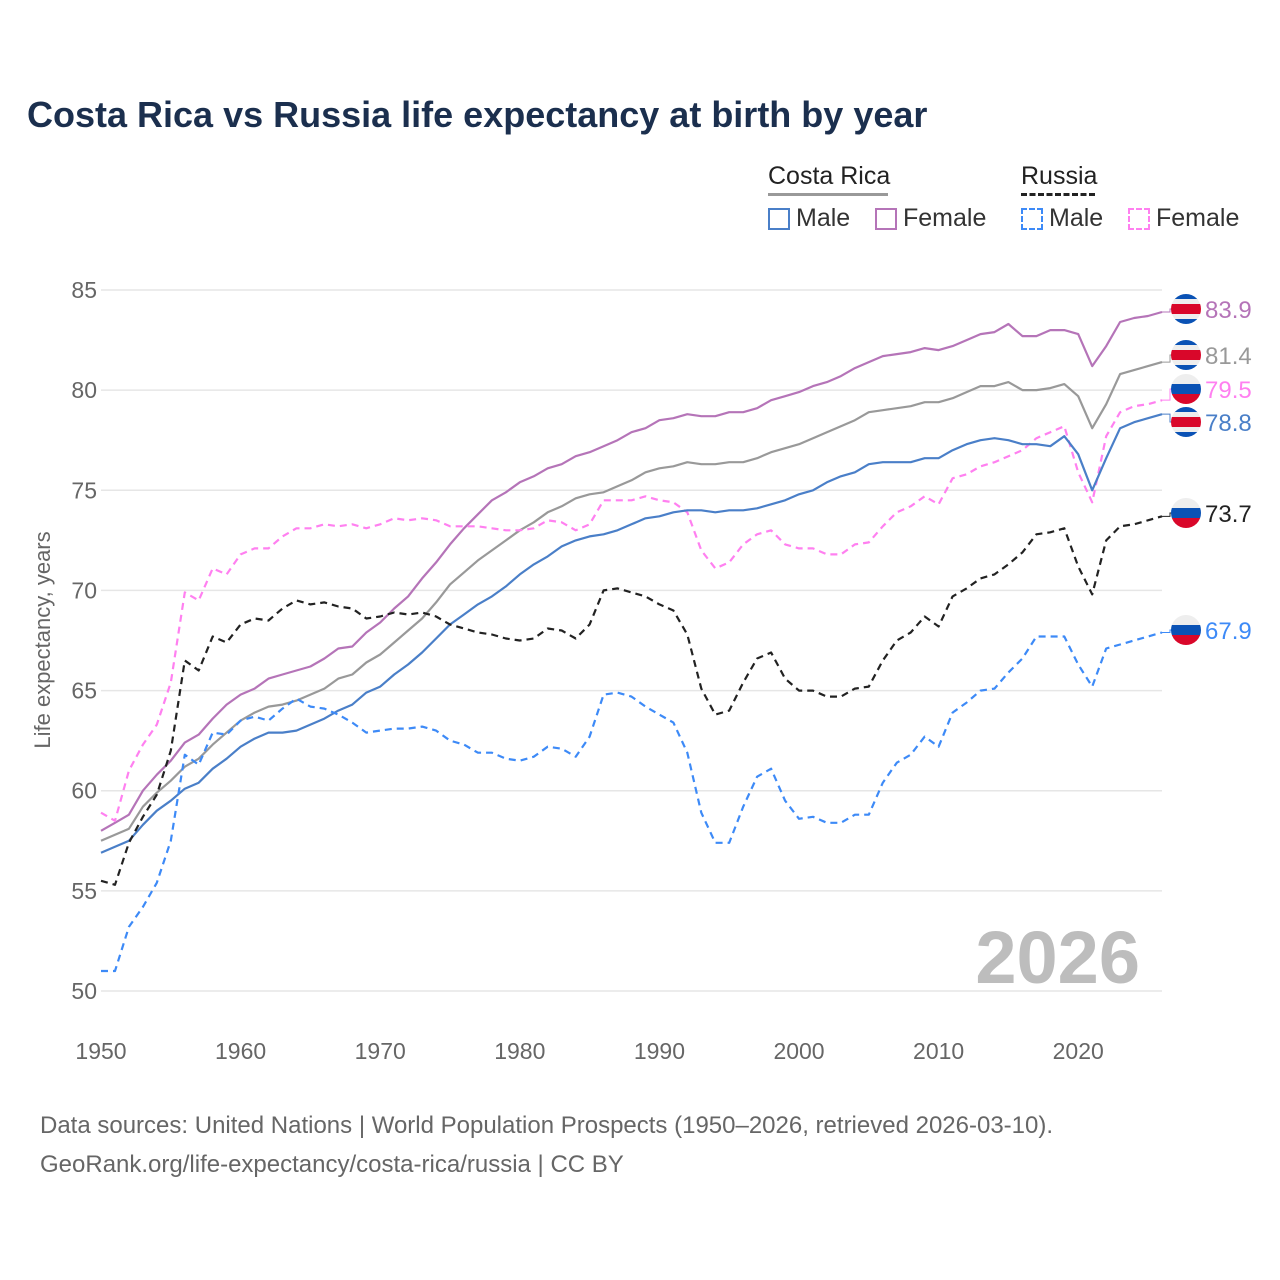 The image size is (1280, 1280). I want to click on x-tick-label: 2020, so click(1078, 1051).